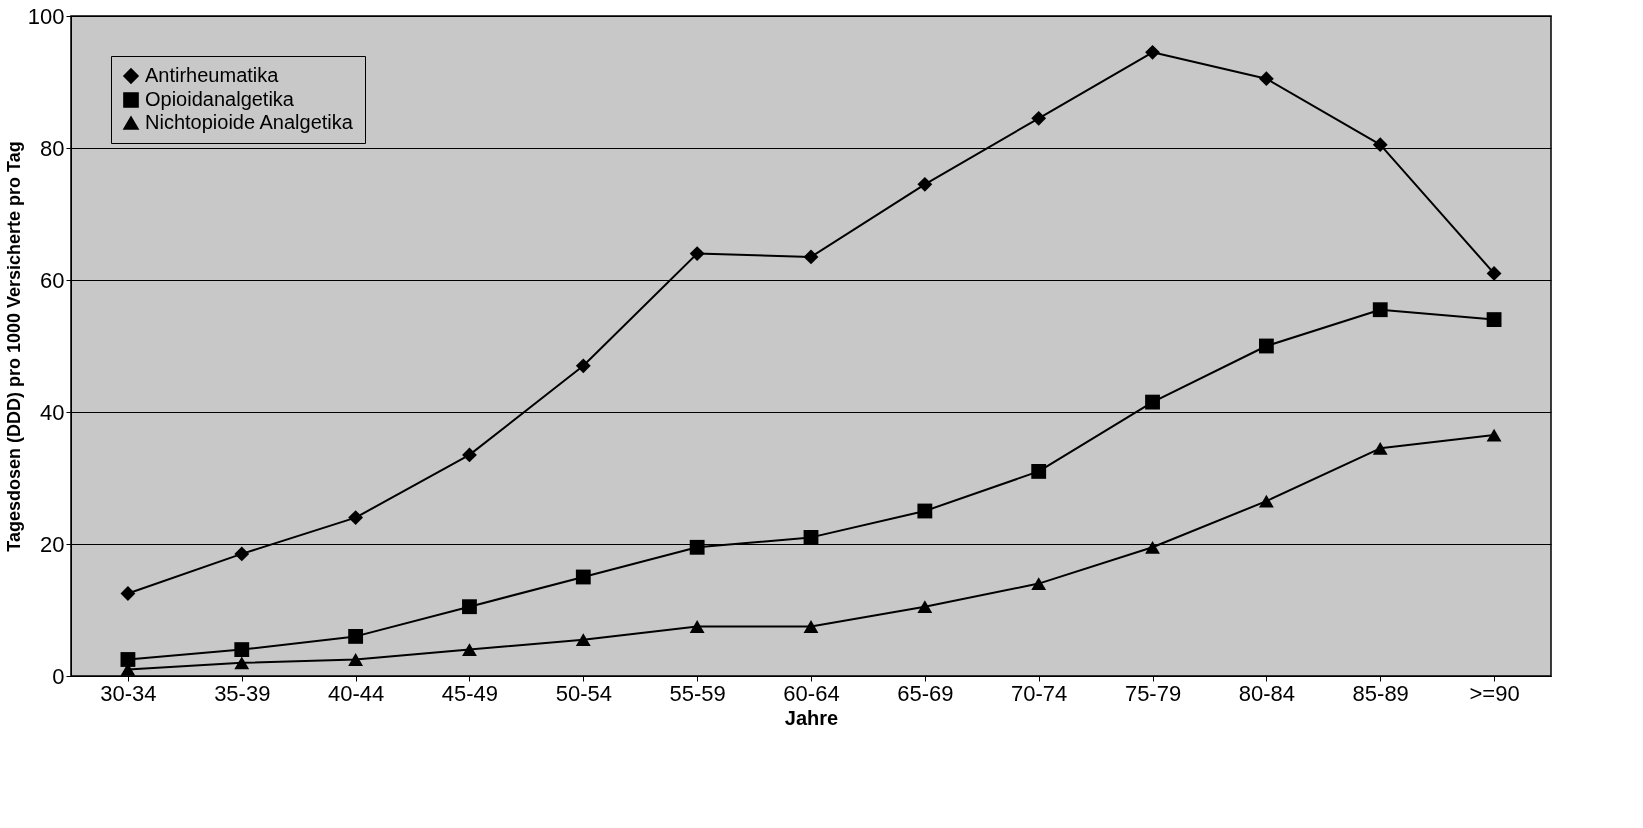  What do you see at coordinates (220, 99) in the screenshot?
I see `legend-label: Opioidanalgetika` at bounding box center [220, 99].